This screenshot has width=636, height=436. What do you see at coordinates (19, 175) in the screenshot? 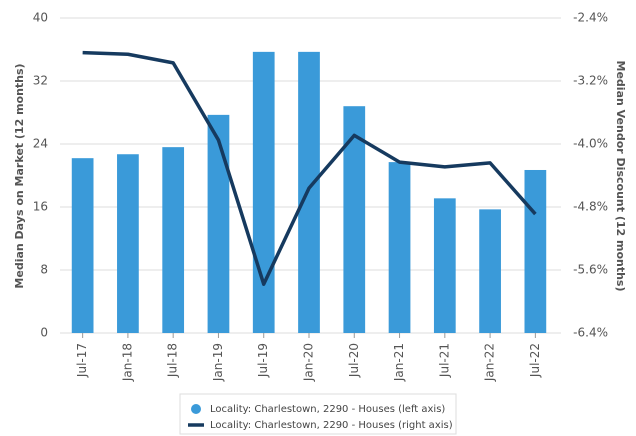
I see `y-axis-title: Median Days on Market (12 months)` at bounding box center [19, 175].